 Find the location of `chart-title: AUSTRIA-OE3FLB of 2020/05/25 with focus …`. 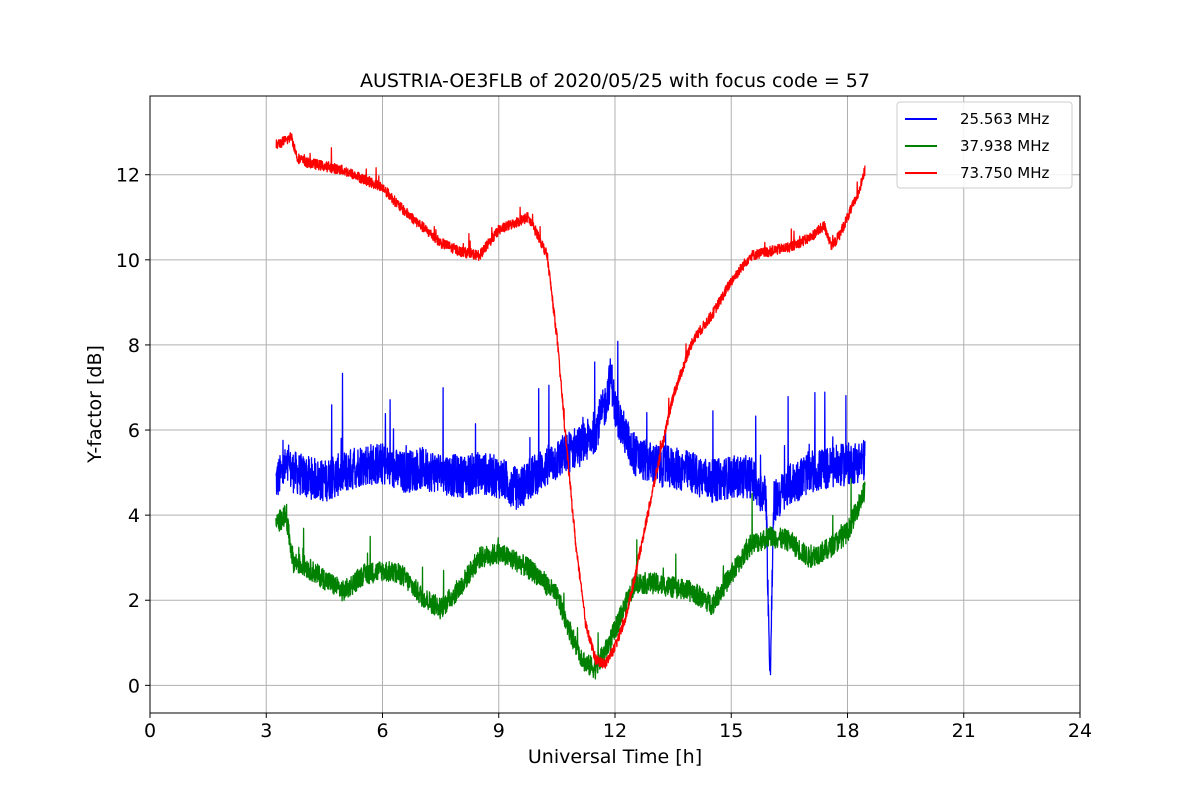

chart-title: AUSTRIA-OE3FLB of 2020/05/25 with focus … is located at coordinates (615, 81).